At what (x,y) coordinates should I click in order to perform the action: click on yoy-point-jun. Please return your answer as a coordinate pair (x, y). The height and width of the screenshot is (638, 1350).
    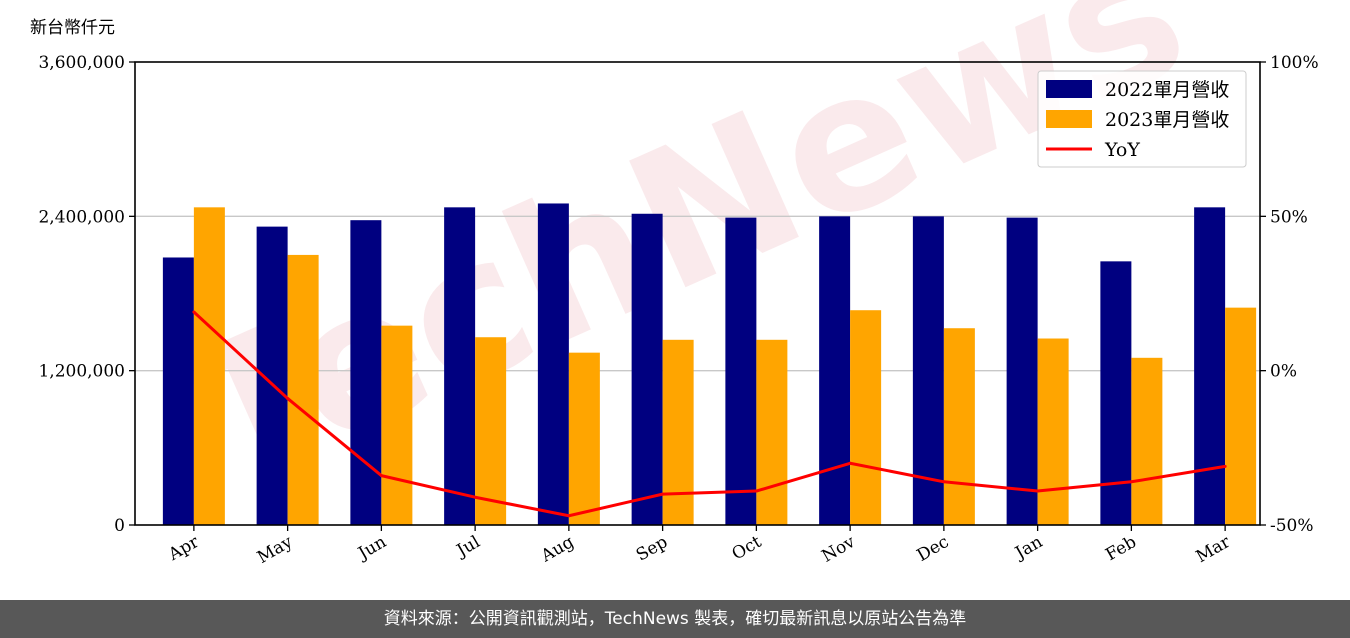
    Looking at the image, I should click on (381, 476).